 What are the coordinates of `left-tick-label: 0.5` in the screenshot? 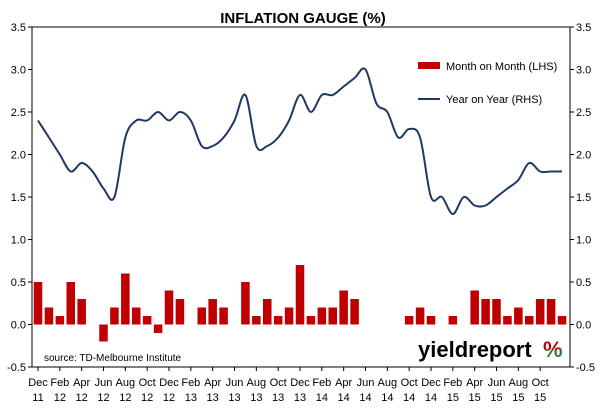 It's located at (18, 283).